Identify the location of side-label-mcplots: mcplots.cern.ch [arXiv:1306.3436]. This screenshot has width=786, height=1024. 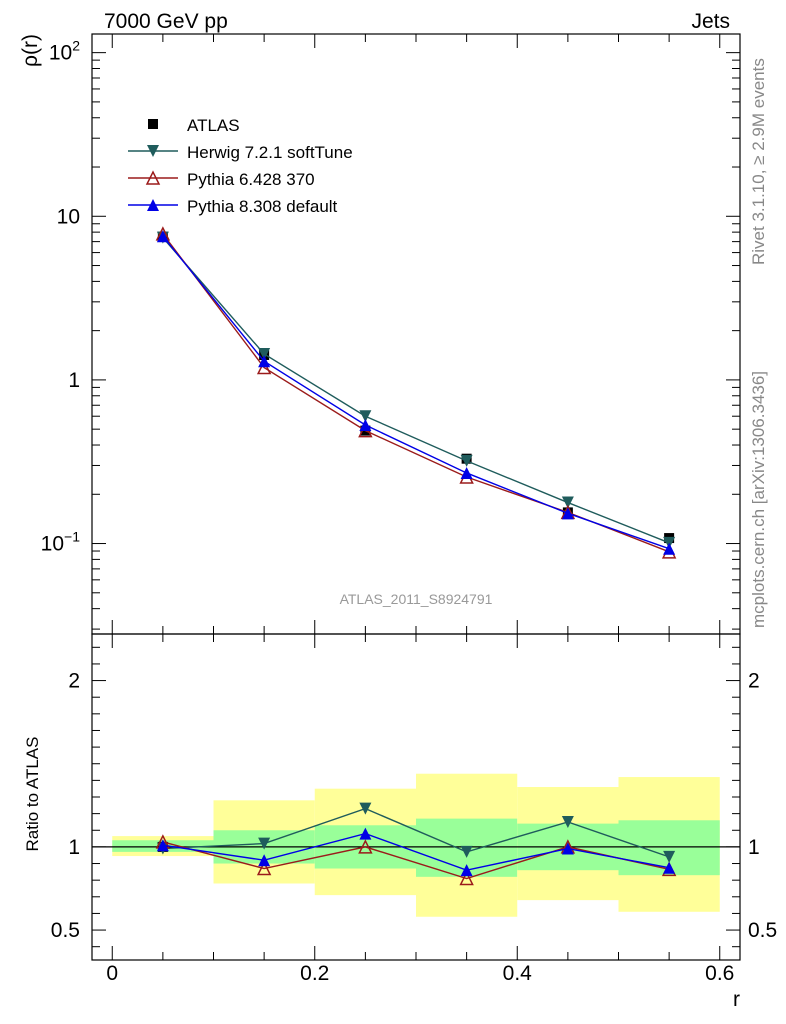
(758, 499).